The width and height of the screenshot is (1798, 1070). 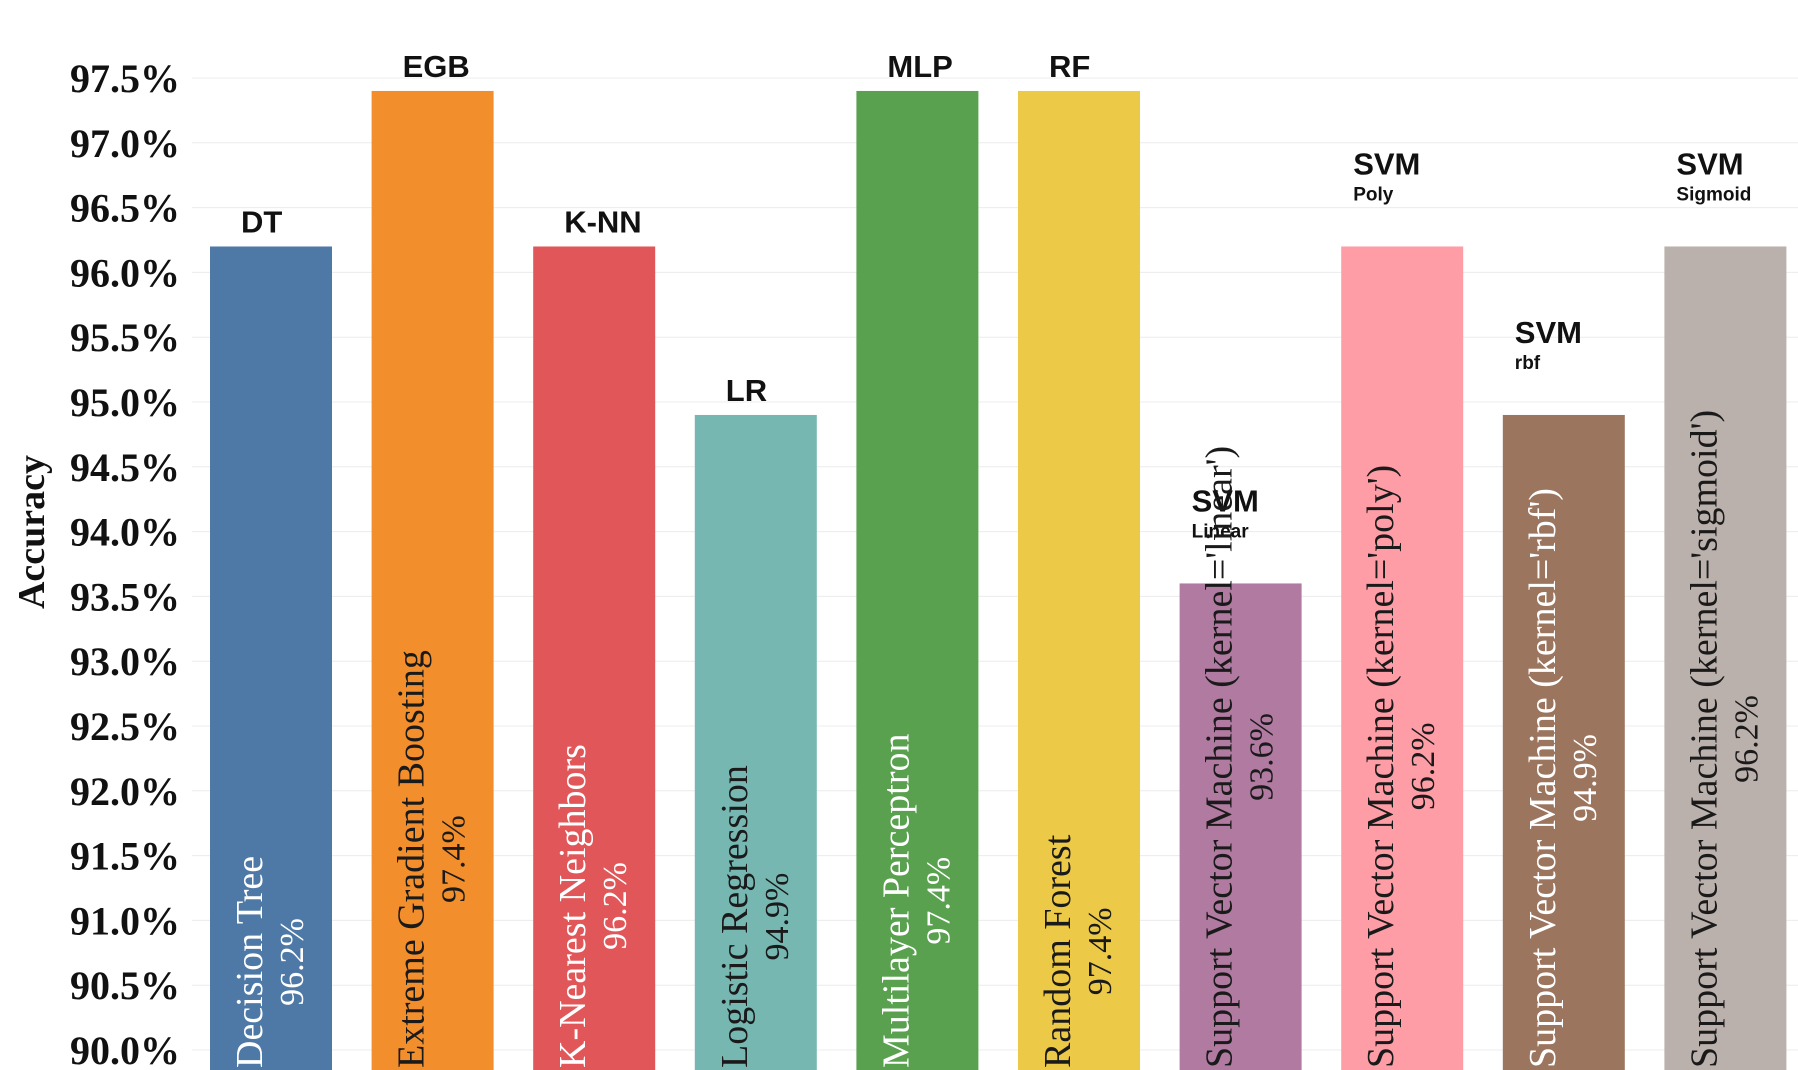 What do you see at coordinates (1381, 766) in the screenshot?
I see `bar-name-label: Support Vector Machine (kernel='poly')` at bounding box center [1381, 766].